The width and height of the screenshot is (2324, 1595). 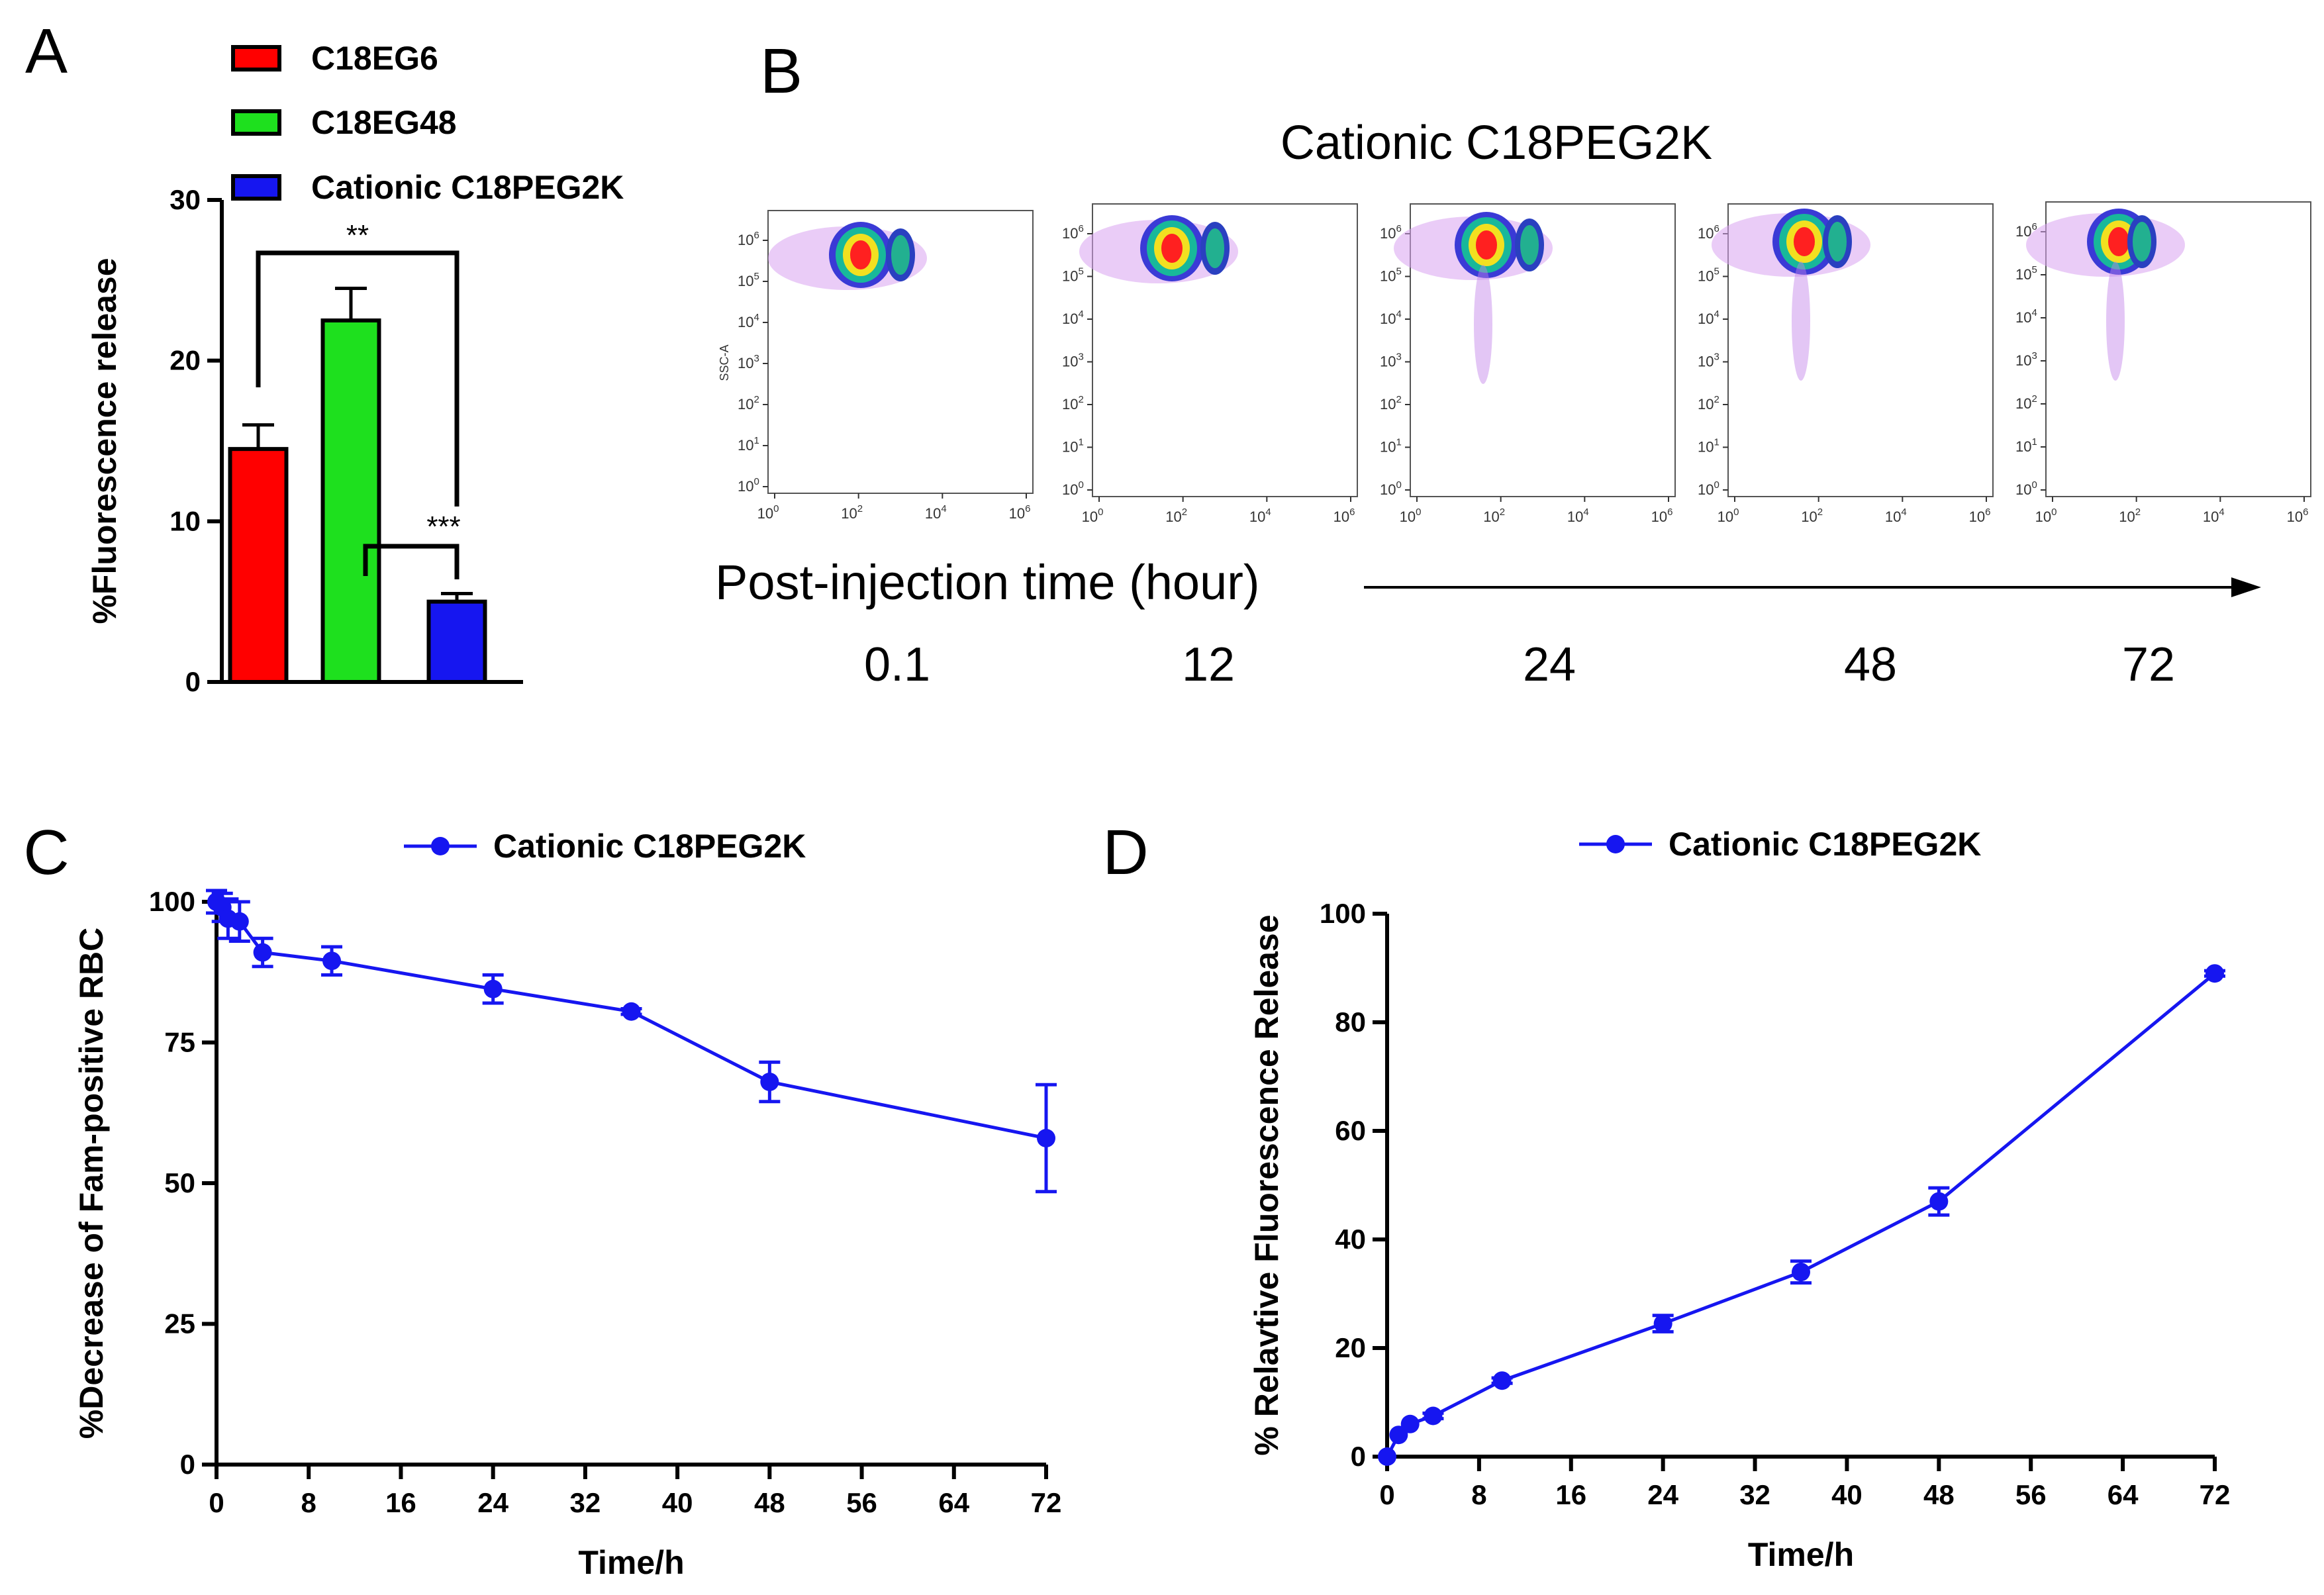 I want to click on panel-letter-b: B, so click(x=781, y=71).